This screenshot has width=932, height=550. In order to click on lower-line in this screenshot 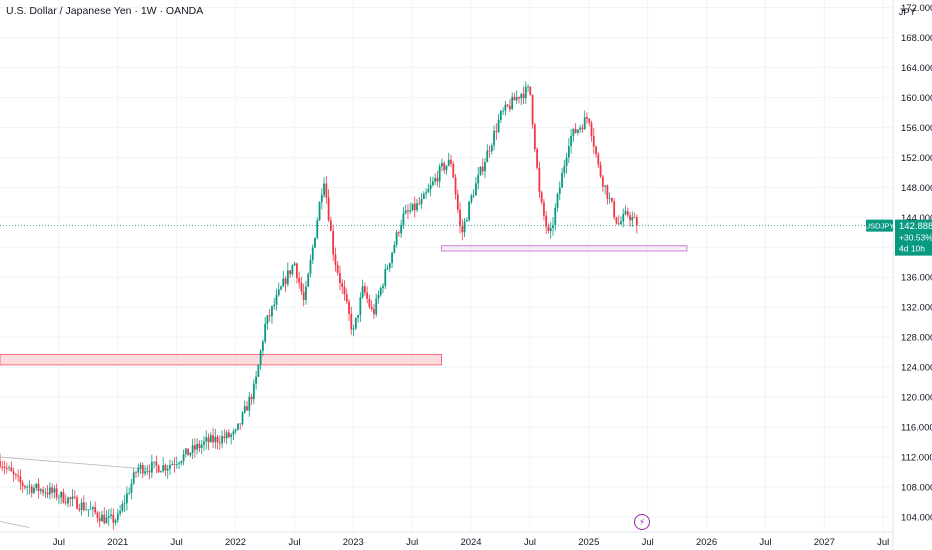, I will do `click(15, 524)`.